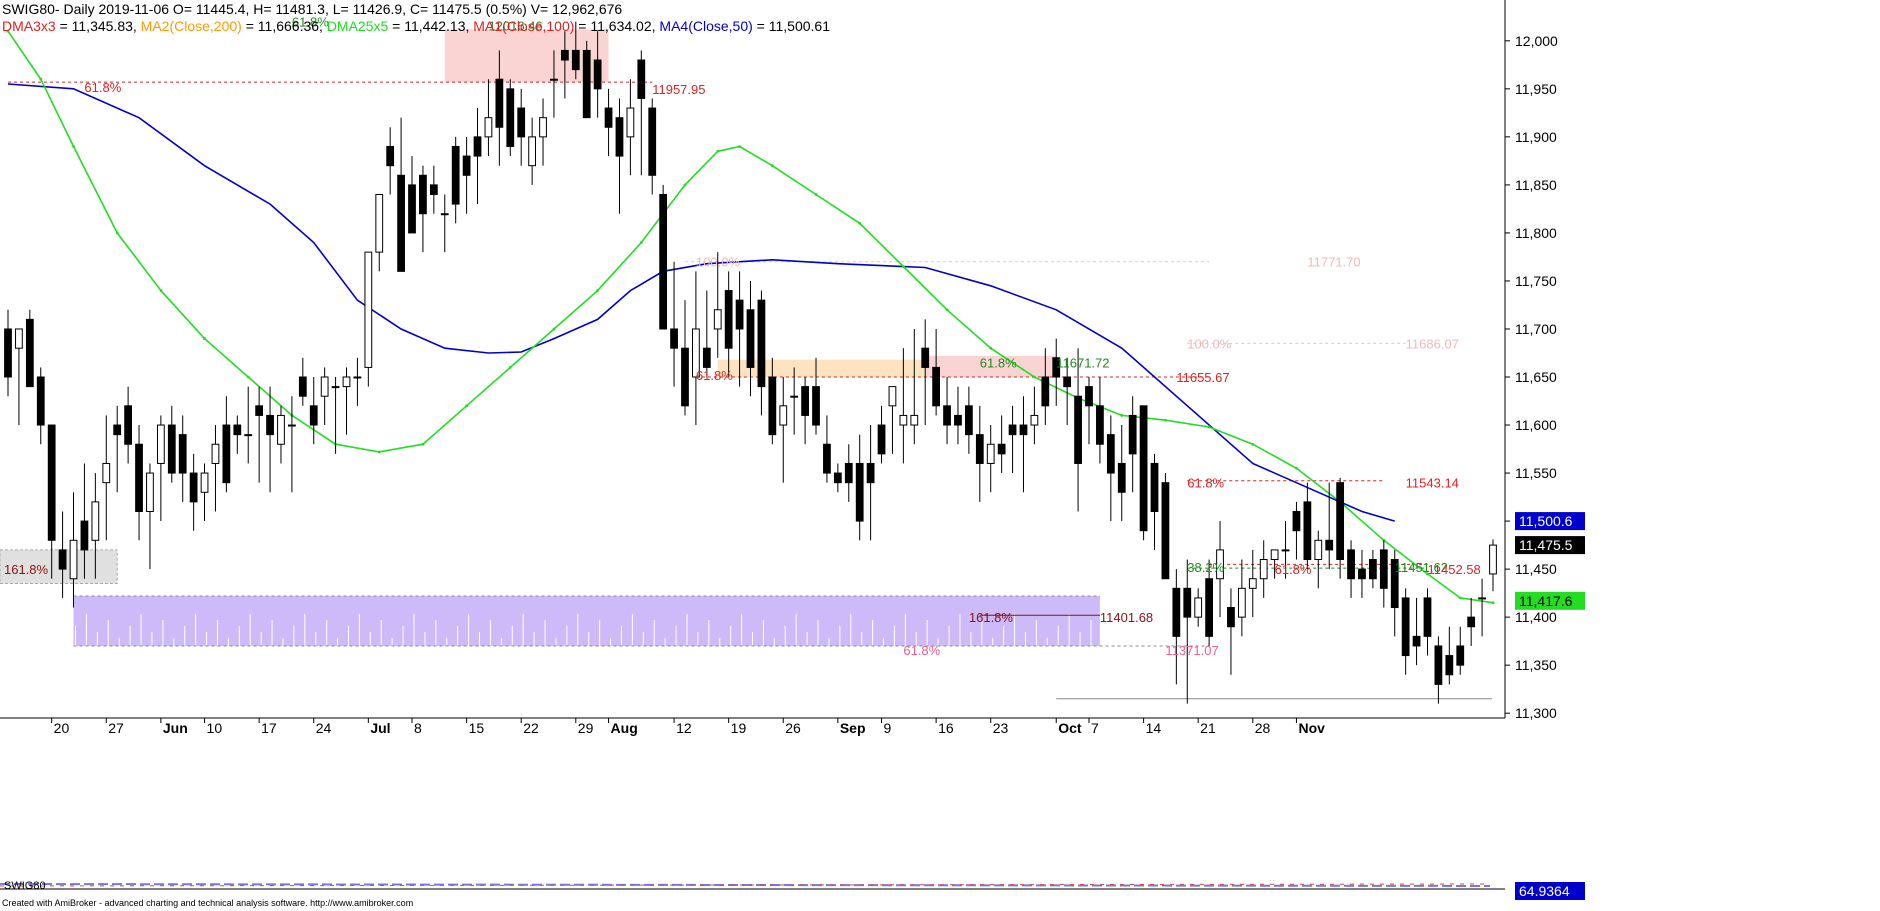 The width and height of the screenshot is (1880, 911). What do you see at coordinates (1208, 728) in the screenshot?
I see `x-tick-label: 21` at bounding box center [1208, 728].